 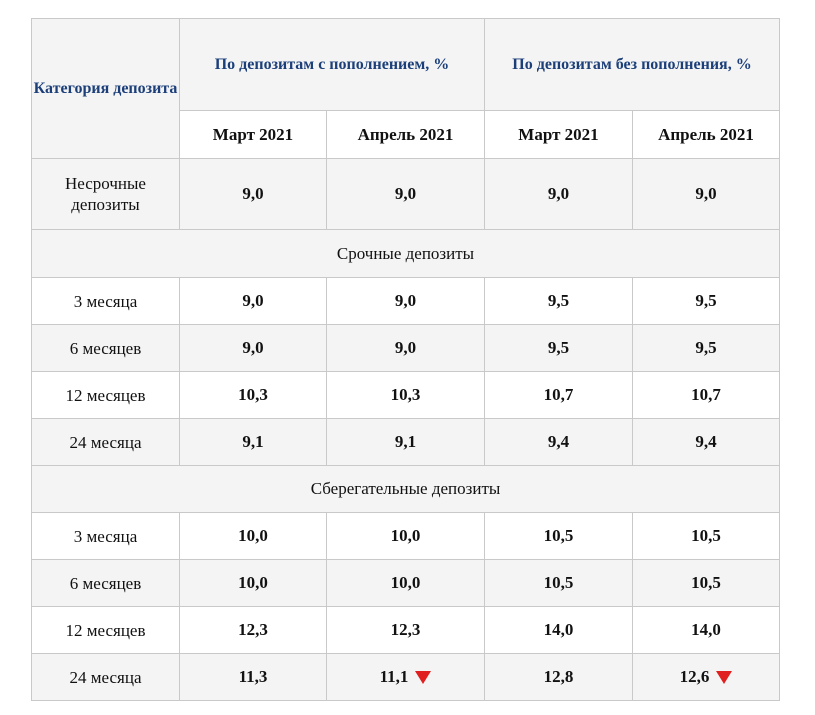 I want to click on rate-cell: 11,3, so click(x=253, y=677).